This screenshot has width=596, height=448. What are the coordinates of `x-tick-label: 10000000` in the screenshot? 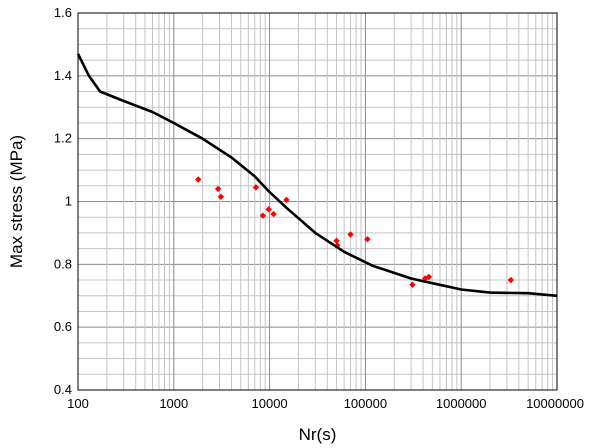 It's located at (555, 403).